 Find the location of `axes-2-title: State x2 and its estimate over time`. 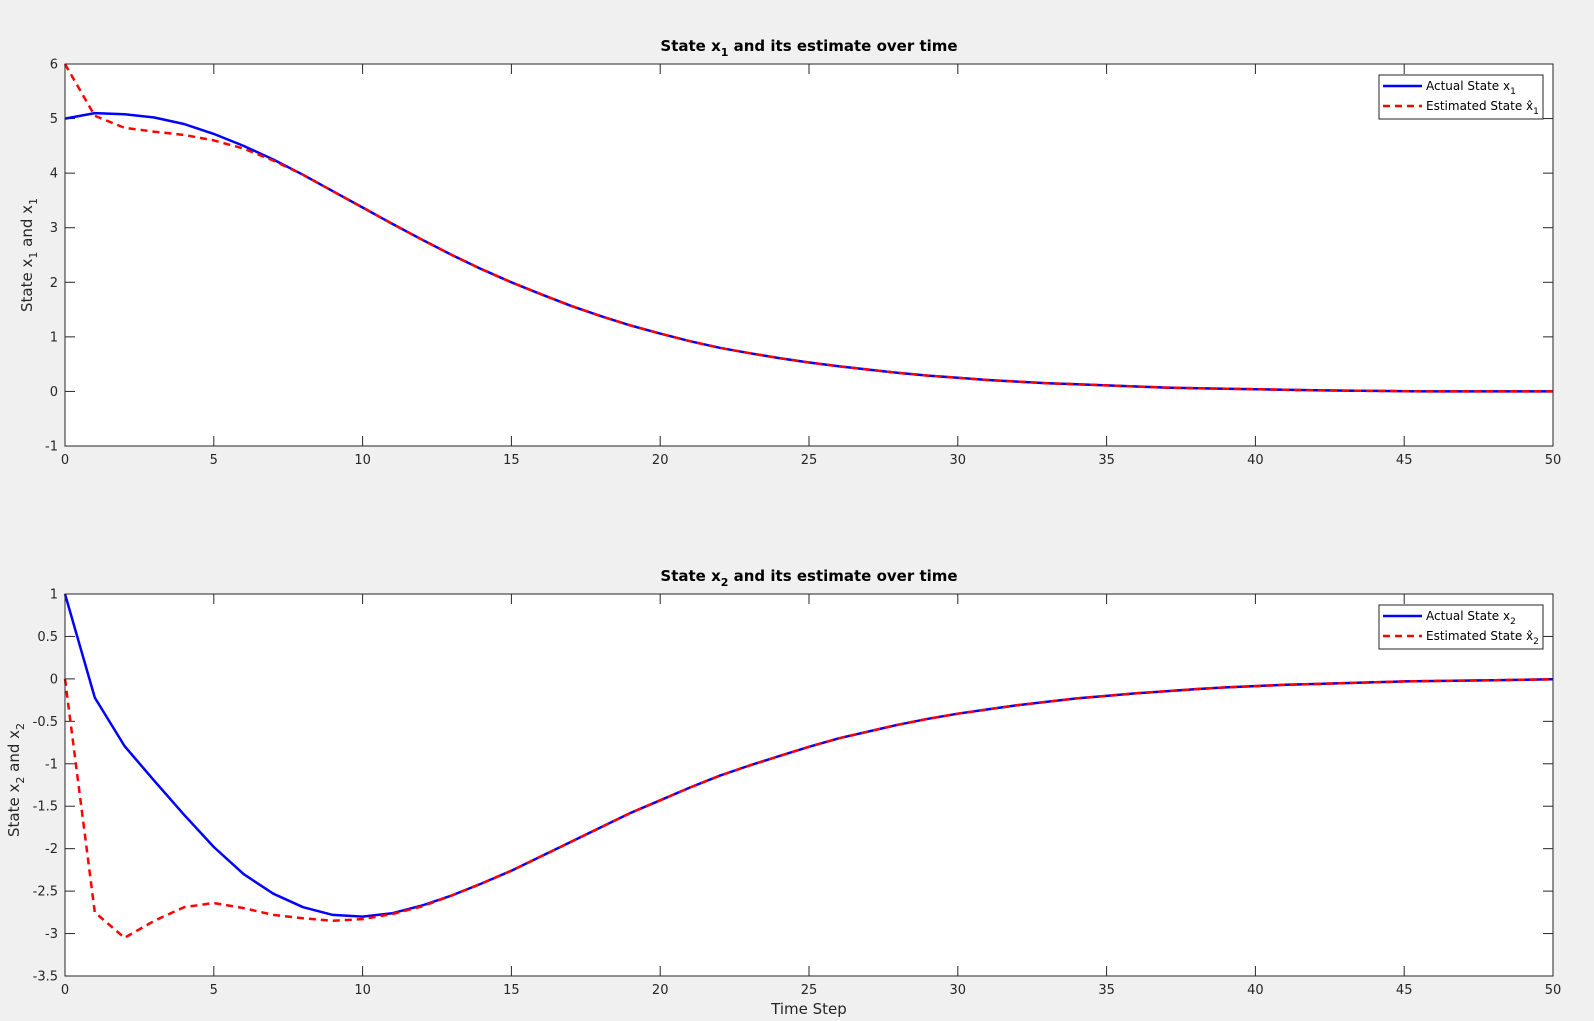

axes-2-title: State x2 and its estimate over time is located at coordinates (808, 578).